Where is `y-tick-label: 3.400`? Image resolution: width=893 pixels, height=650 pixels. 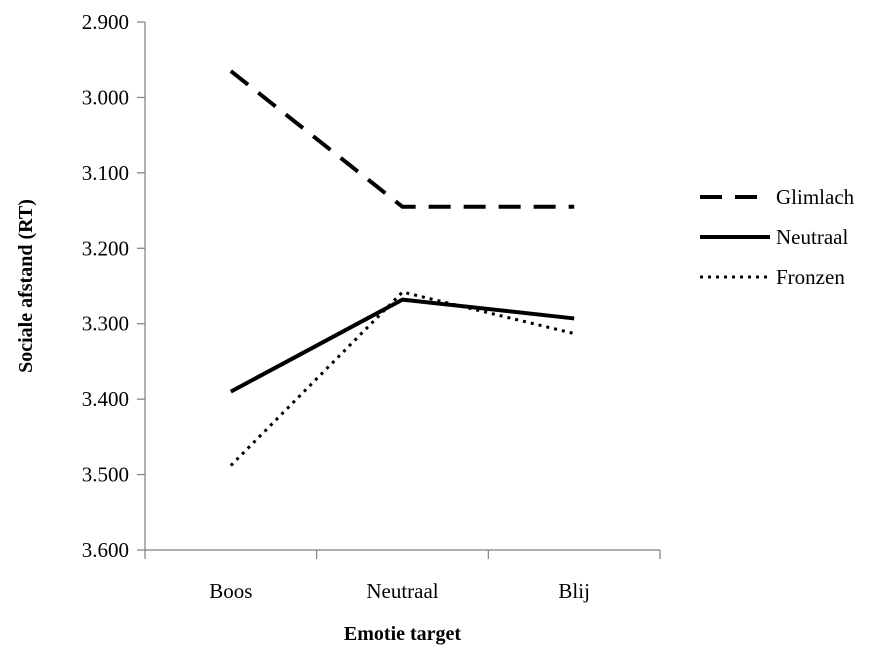 y-tick-label: 3.400 is located at coordinates (105, 399).